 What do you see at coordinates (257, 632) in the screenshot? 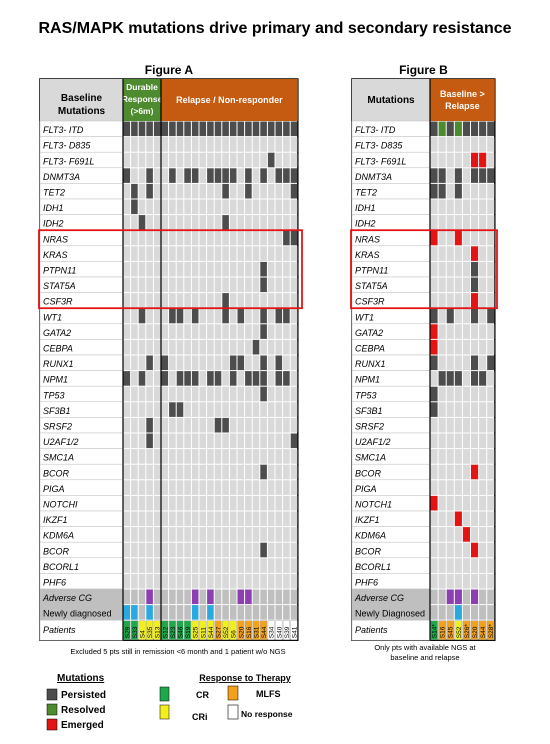
I see `figA-patient-id: S31` at bounding box center [257, 632].